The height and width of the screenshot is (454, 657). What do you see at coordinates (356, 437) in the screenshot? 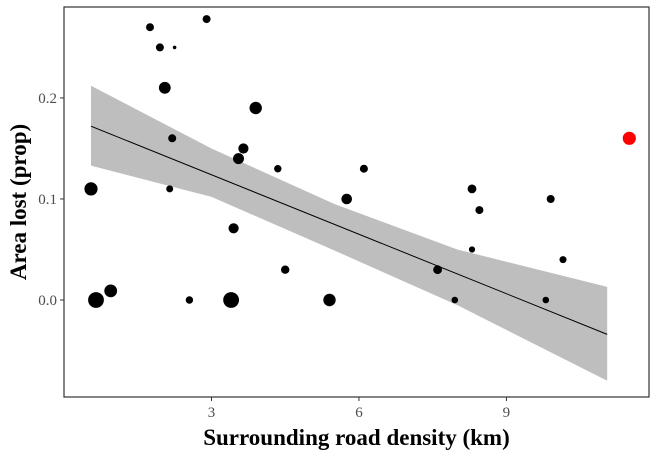
I see `x-axis-title: Surrounding road density (km)` at bounding box center [356, 437].